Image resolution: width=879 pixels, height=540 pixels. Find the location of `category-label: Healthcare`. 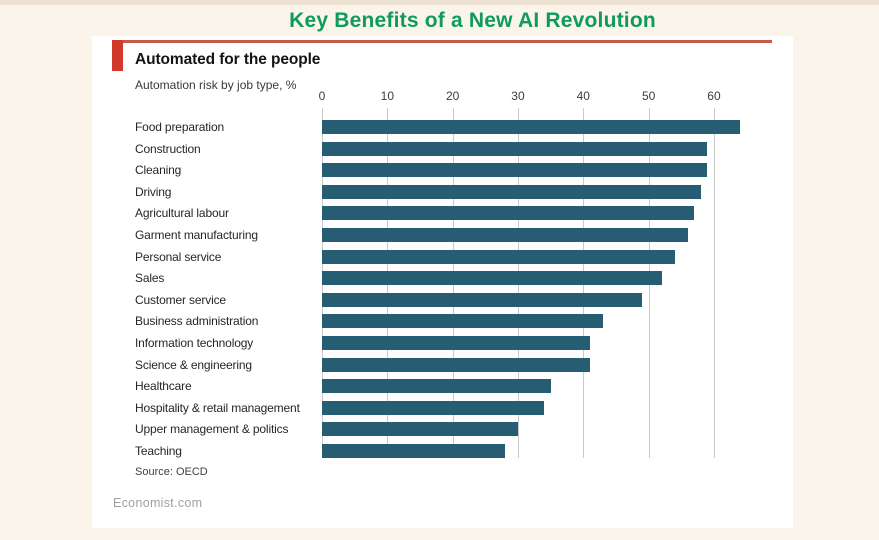

category-label: Healthcare is located at coordinates (163, 386).